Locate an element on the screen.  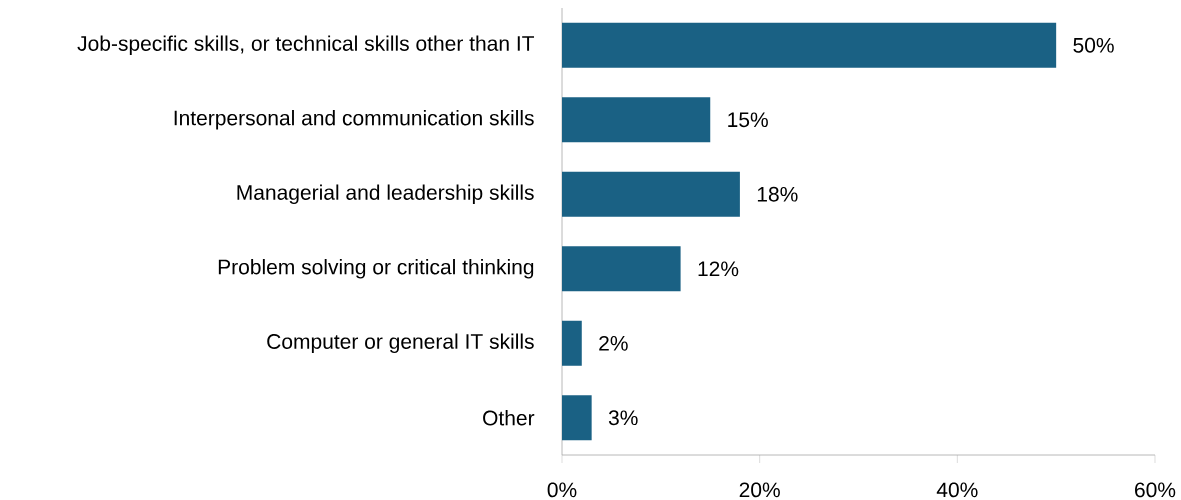
data-label: 2% is located at coordinates (613, 343).